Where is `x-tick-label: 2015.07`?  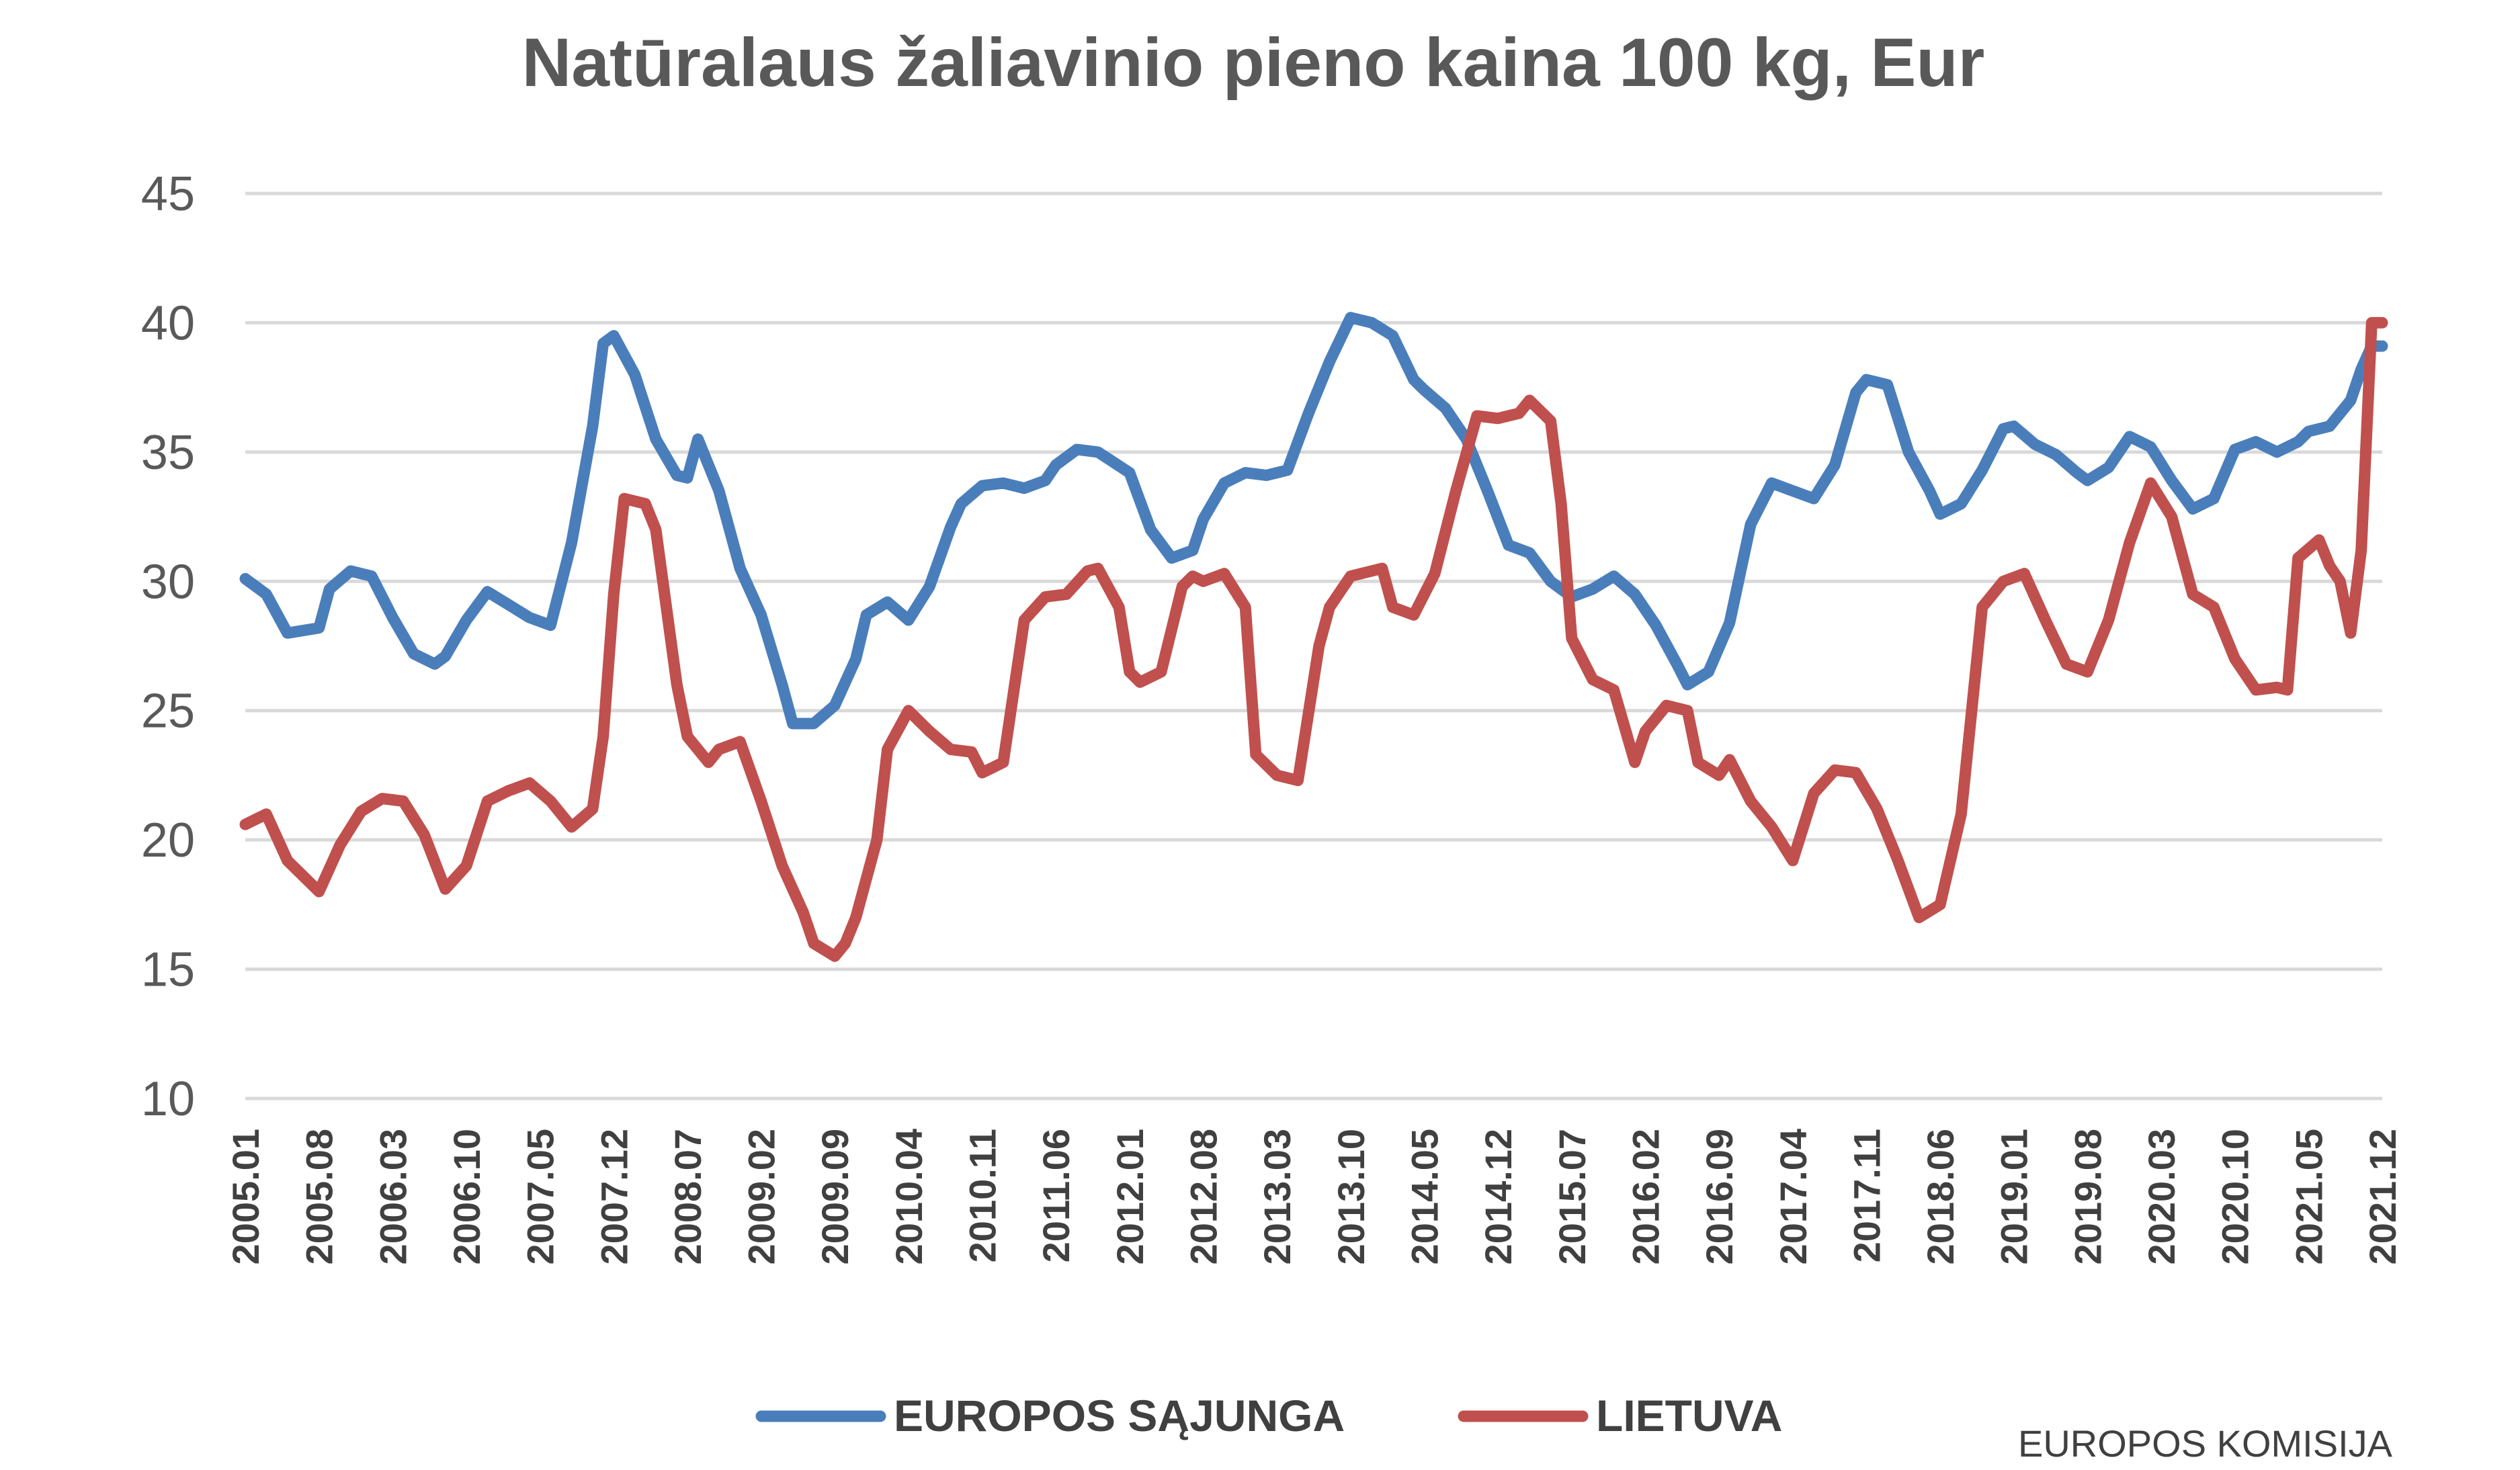
x-tick-label: 2015.07 is located at coordinates (1572, 1196).